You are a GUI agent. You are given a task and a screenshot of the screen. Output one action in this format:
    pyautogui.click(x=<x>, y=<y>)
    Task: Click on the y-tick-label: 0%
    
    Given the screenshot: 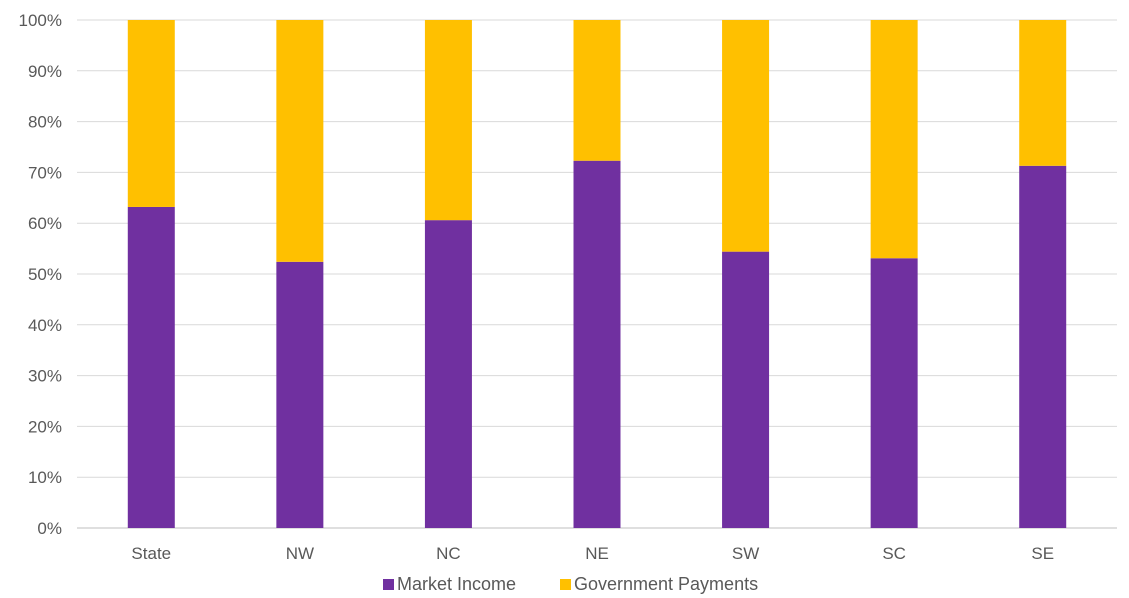 What is the action you would take?
    pyautogui.click(x=49, y=528)
    